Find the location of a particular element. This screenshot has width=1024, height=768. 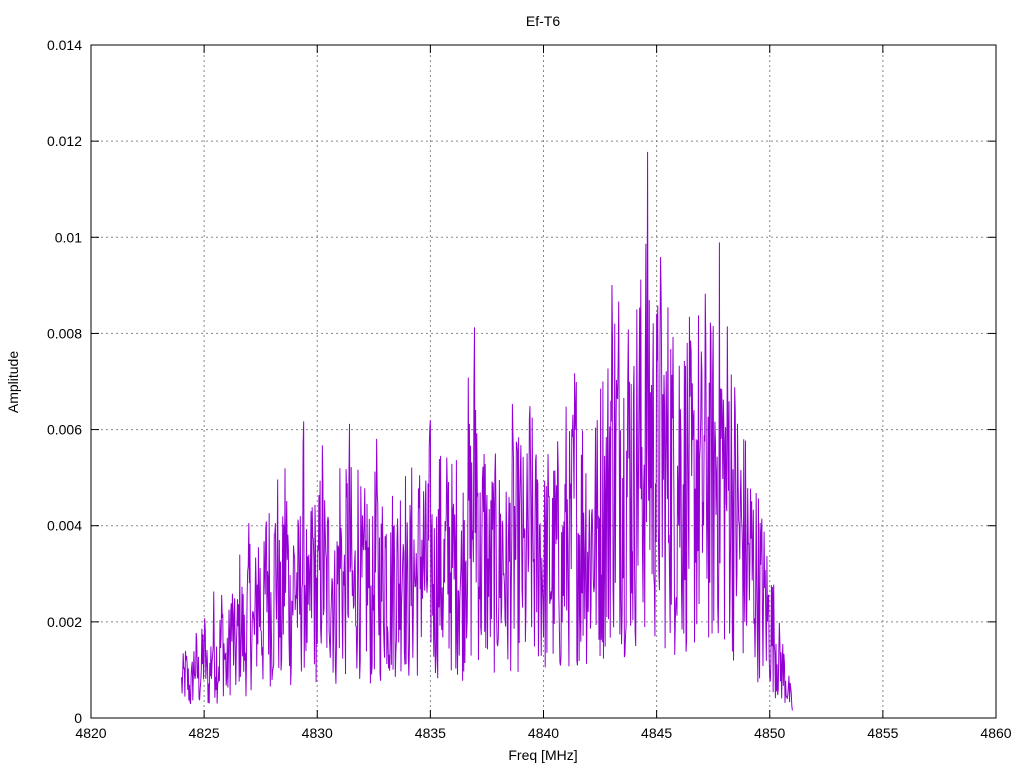

x-tick-label: 4830 is located at coordinates (317, 733).